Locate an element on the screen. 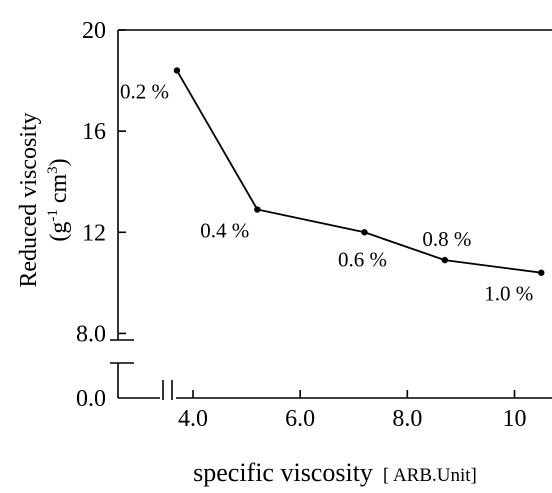 The image size is (552, 493). data-label: 1.0 % is located at coordinates (508, 294).